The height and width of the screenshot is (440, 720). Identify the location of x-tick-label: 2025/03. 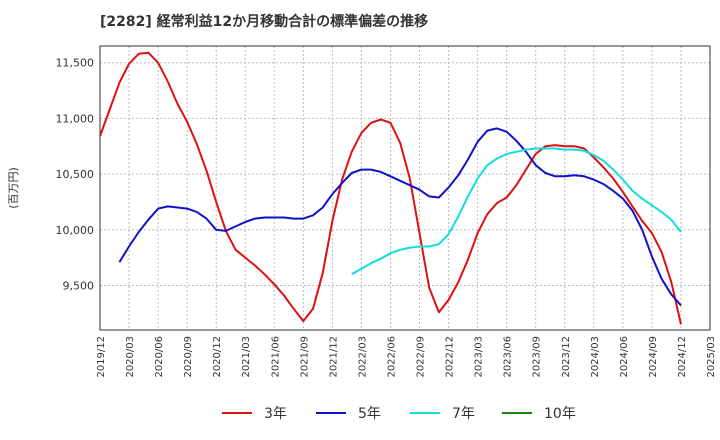
(711, 357).